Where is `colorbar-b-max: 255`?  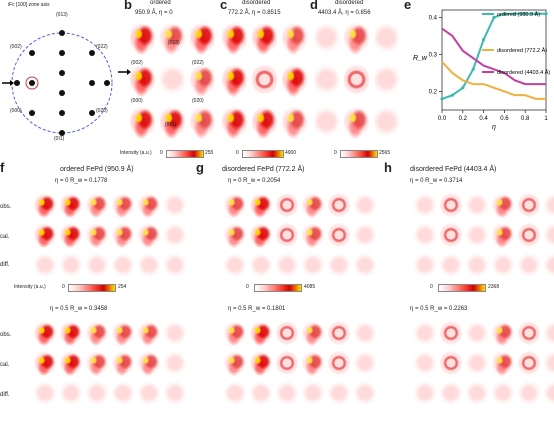
colorbar-b-max: 255 is located at coordinates (209, 153).